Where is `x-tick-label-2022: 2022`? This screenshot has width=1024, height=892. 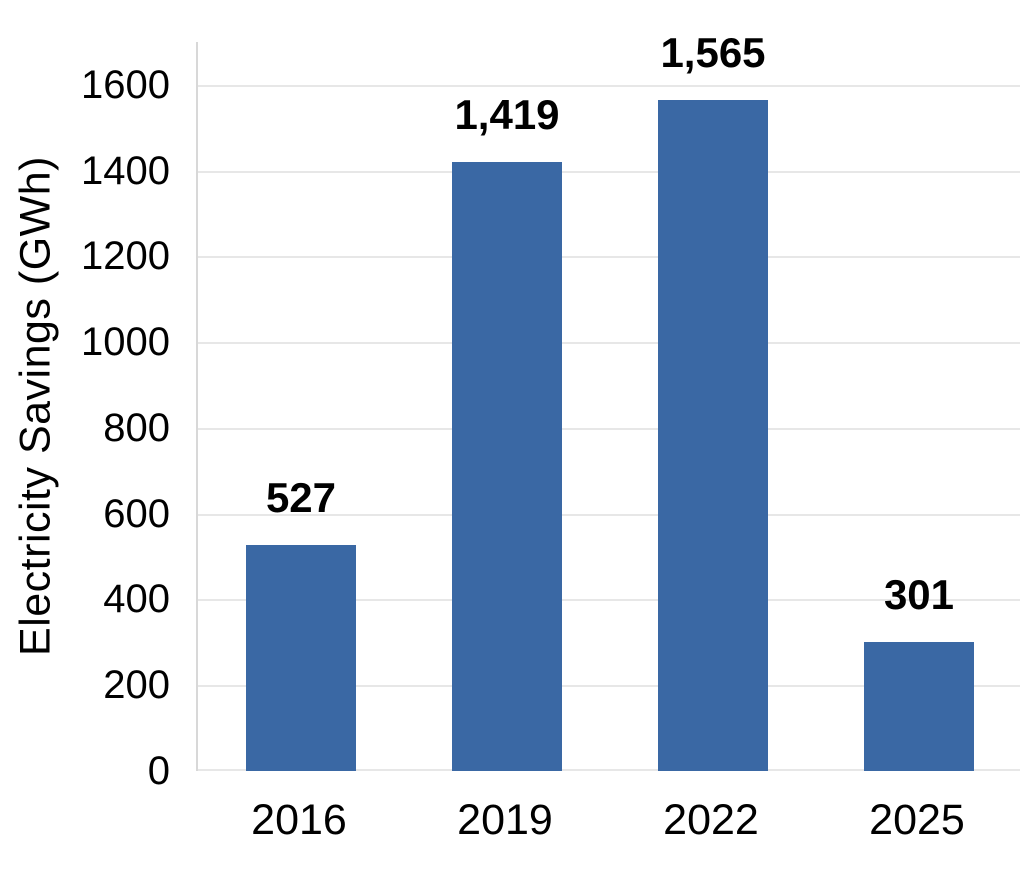 x-tick-label-2022: 2022 is located at coordinates (711, 820).